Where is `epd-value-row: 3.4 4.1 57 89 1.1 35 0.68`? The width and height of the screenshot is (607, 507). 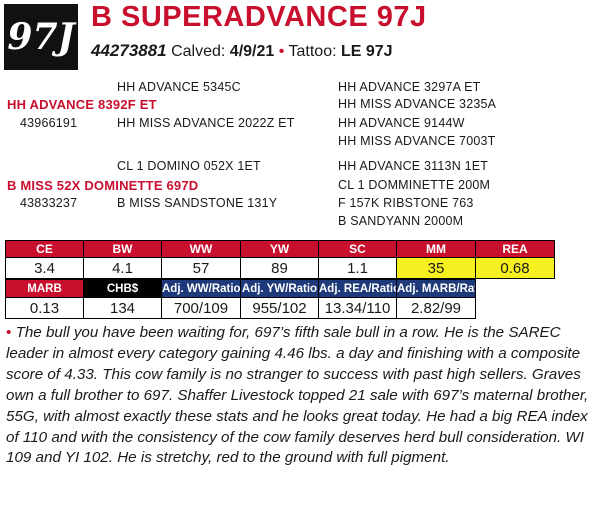 epd-value-row: 3.4 4.1 57 89 1.1 35 0.68 is located at coordinates (280, 268).